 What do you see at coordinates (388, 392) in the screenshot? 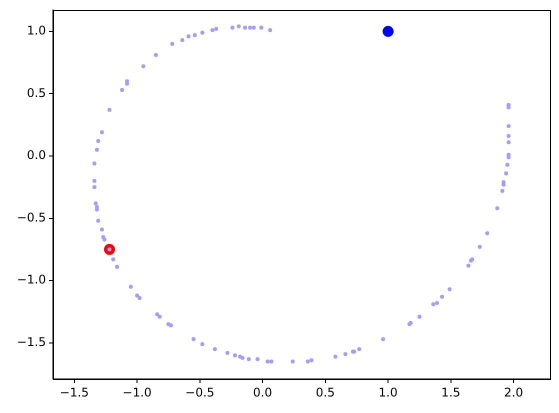
I see `x-tick-label: 1.0` at bounding box center [388, 392].